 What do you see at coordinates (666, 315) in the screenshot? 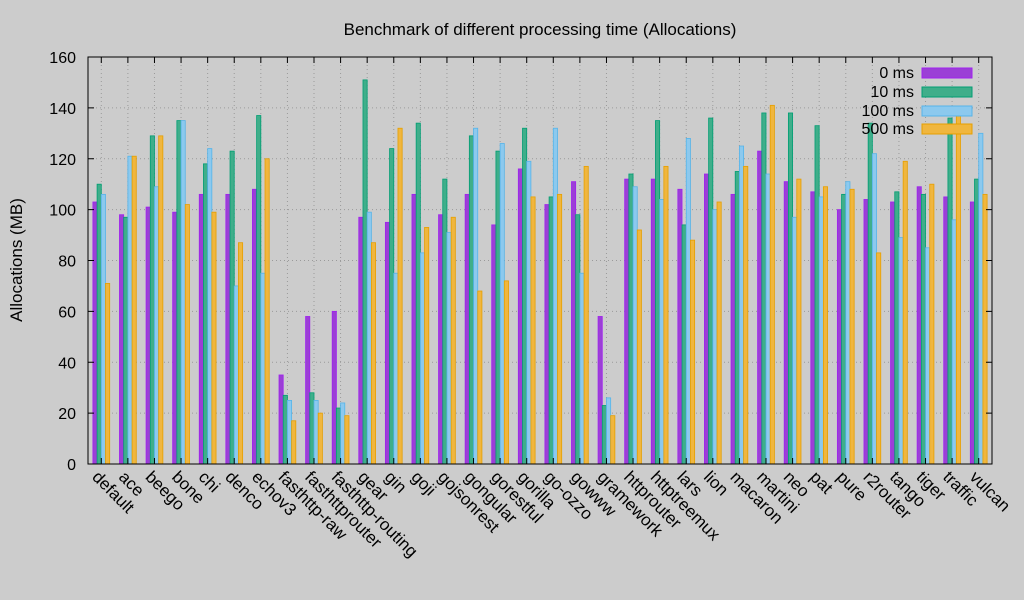
I see `bar-httptreemux-500ms` at bounding box center [666, 315].